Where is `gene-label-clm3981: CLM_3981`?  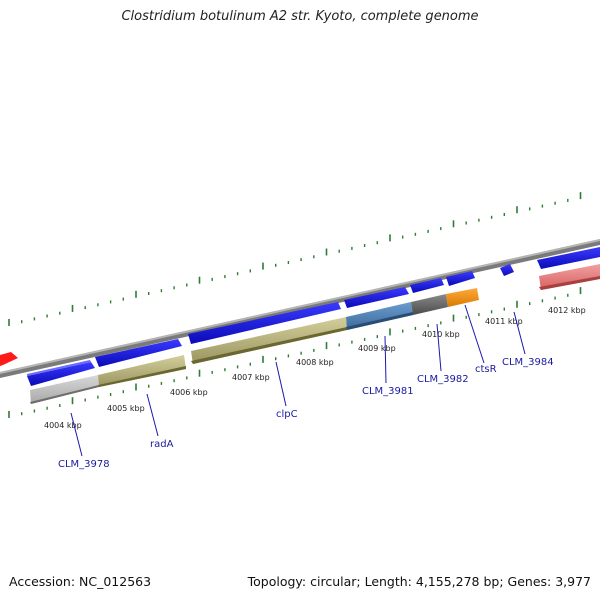
gene-label-clm3981: CLM_3981 is located at coordinates (388, 391).